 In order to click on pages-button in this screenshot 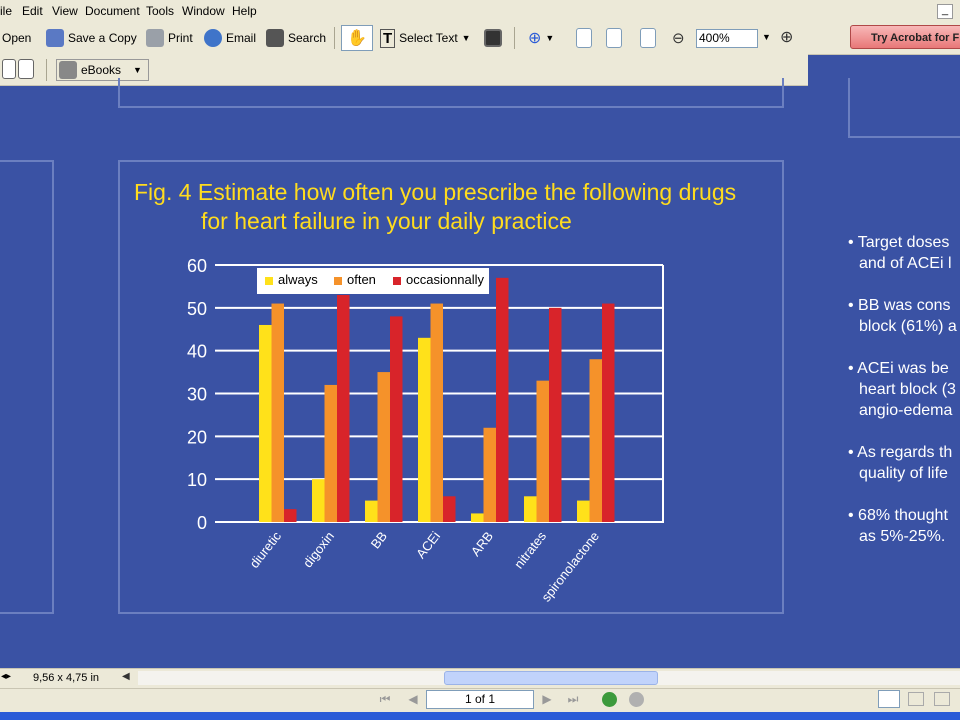, I will do `click(26, 69)`.